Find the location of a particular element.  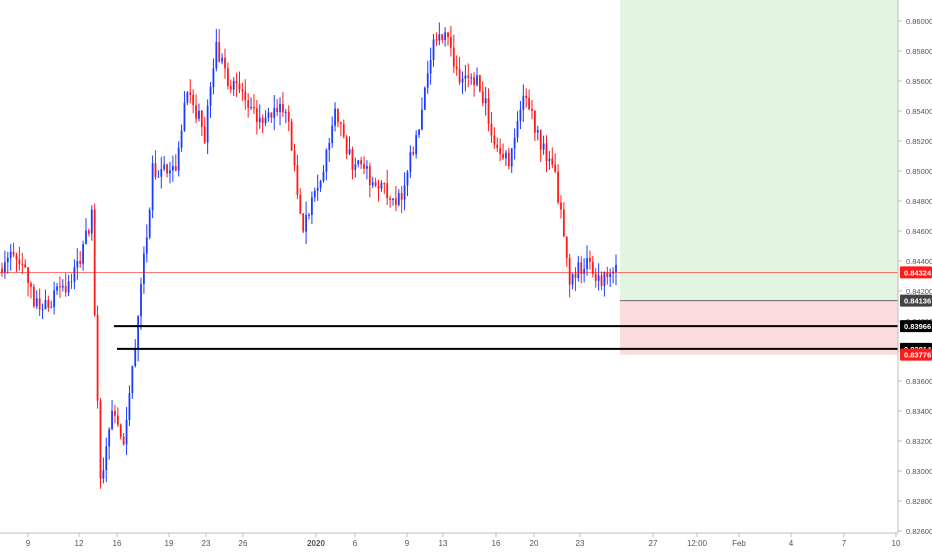

time-tick-label: 16 is located at coordinates (496, 543).